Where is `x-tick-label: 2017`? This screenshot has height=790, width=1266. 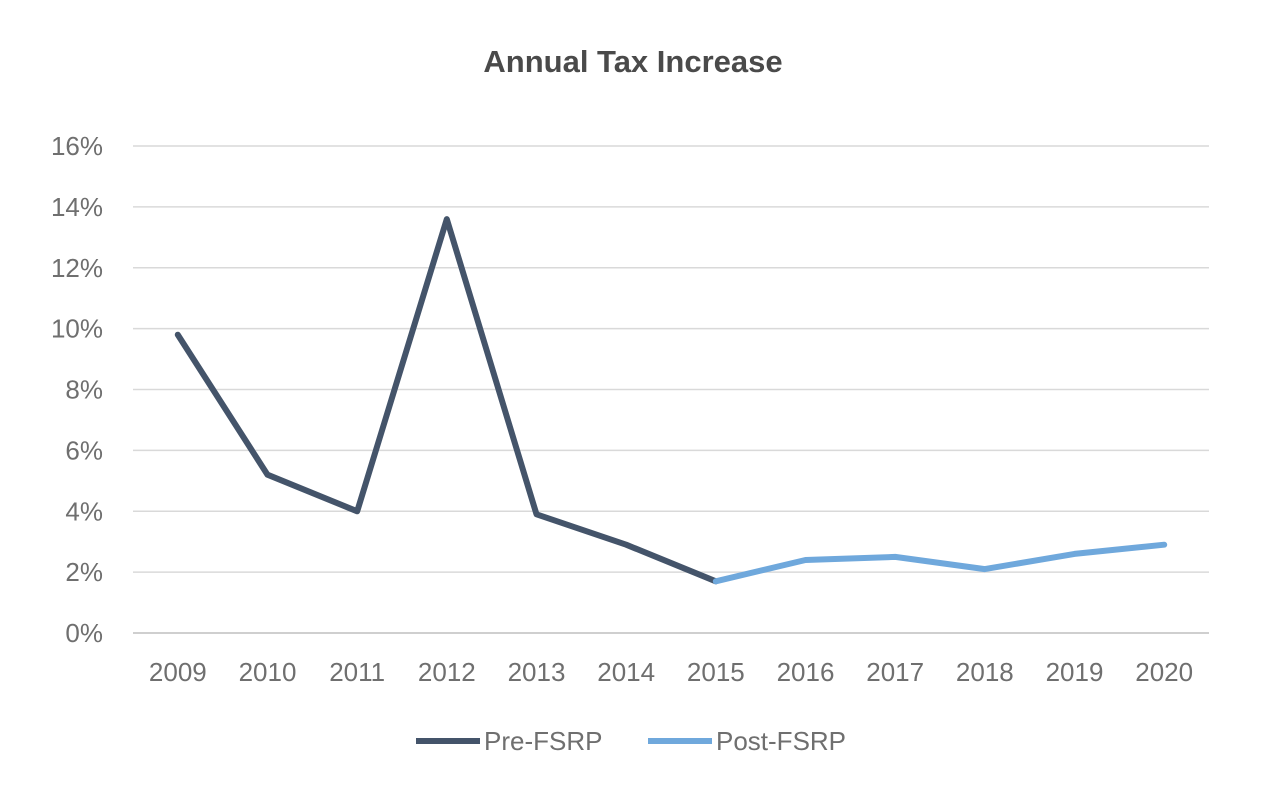 x-tick-label: 2017 is located at coordinates (895, 672).